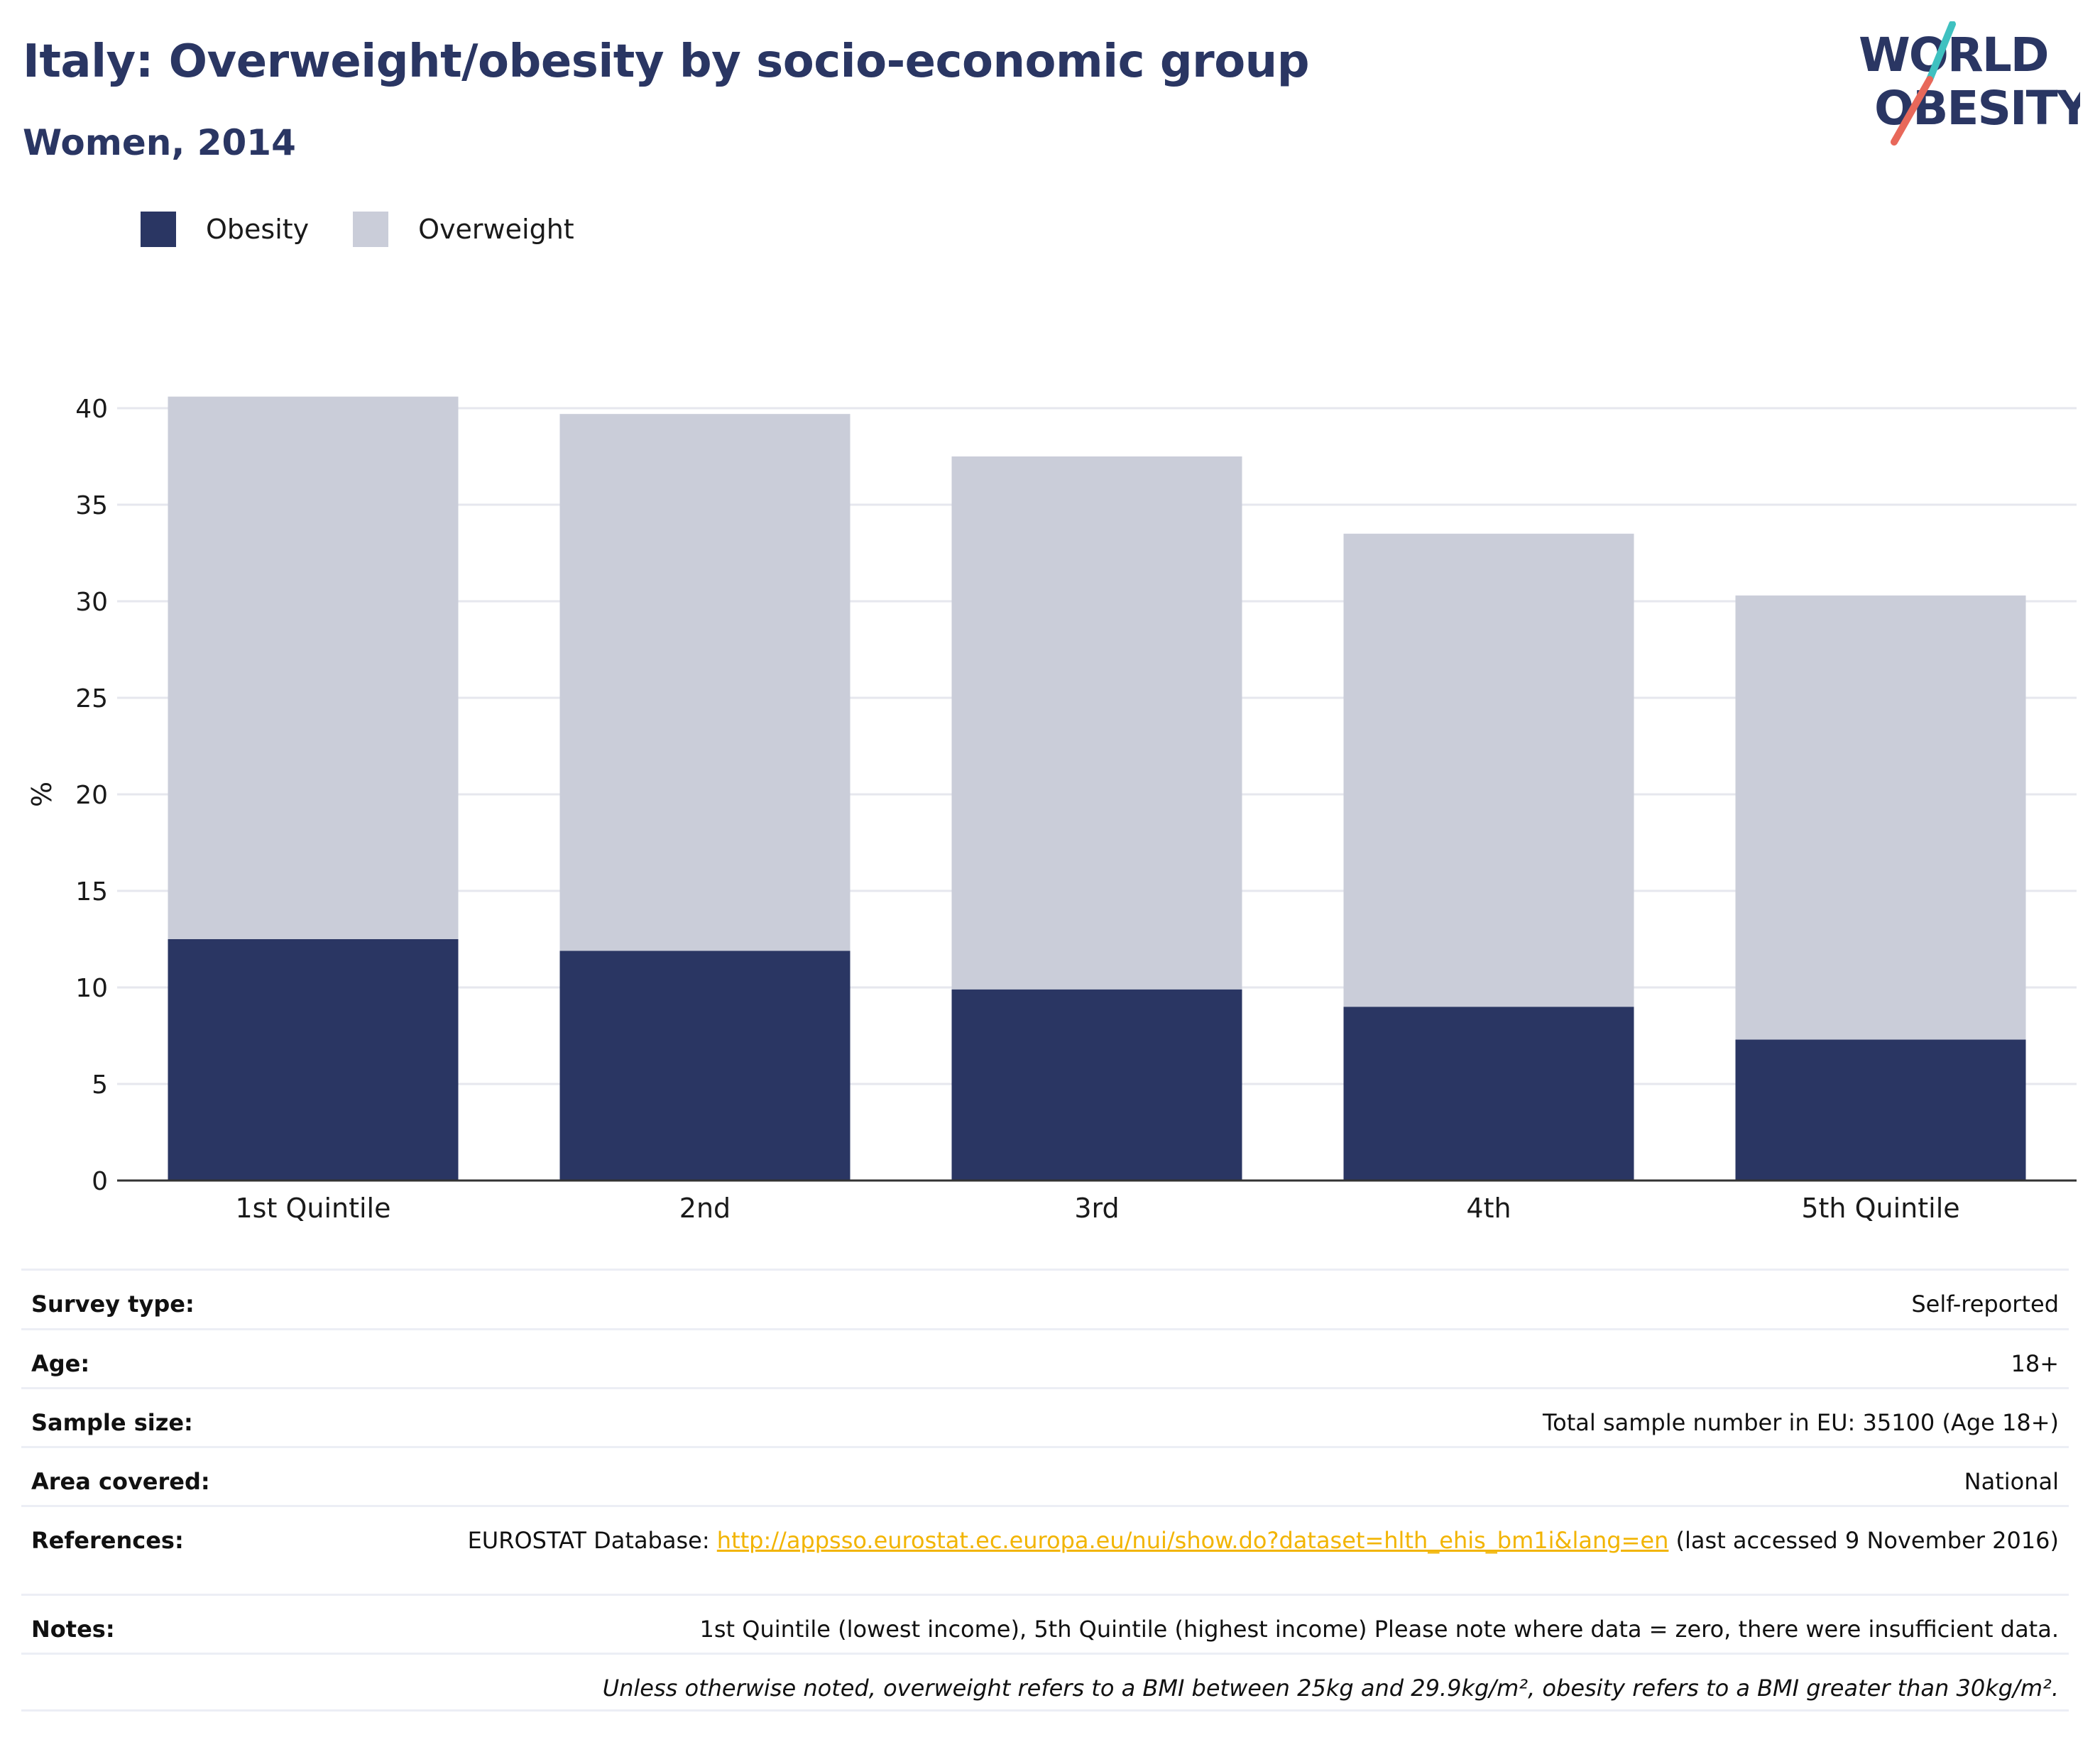 Image resolution: width=2100 pixels, height=1747 pixels. What do you see at coordinates (1977, 108) in the screenshot?
I see `logo-word-obesity: OBESITY` at bounding box center [1977, 108].